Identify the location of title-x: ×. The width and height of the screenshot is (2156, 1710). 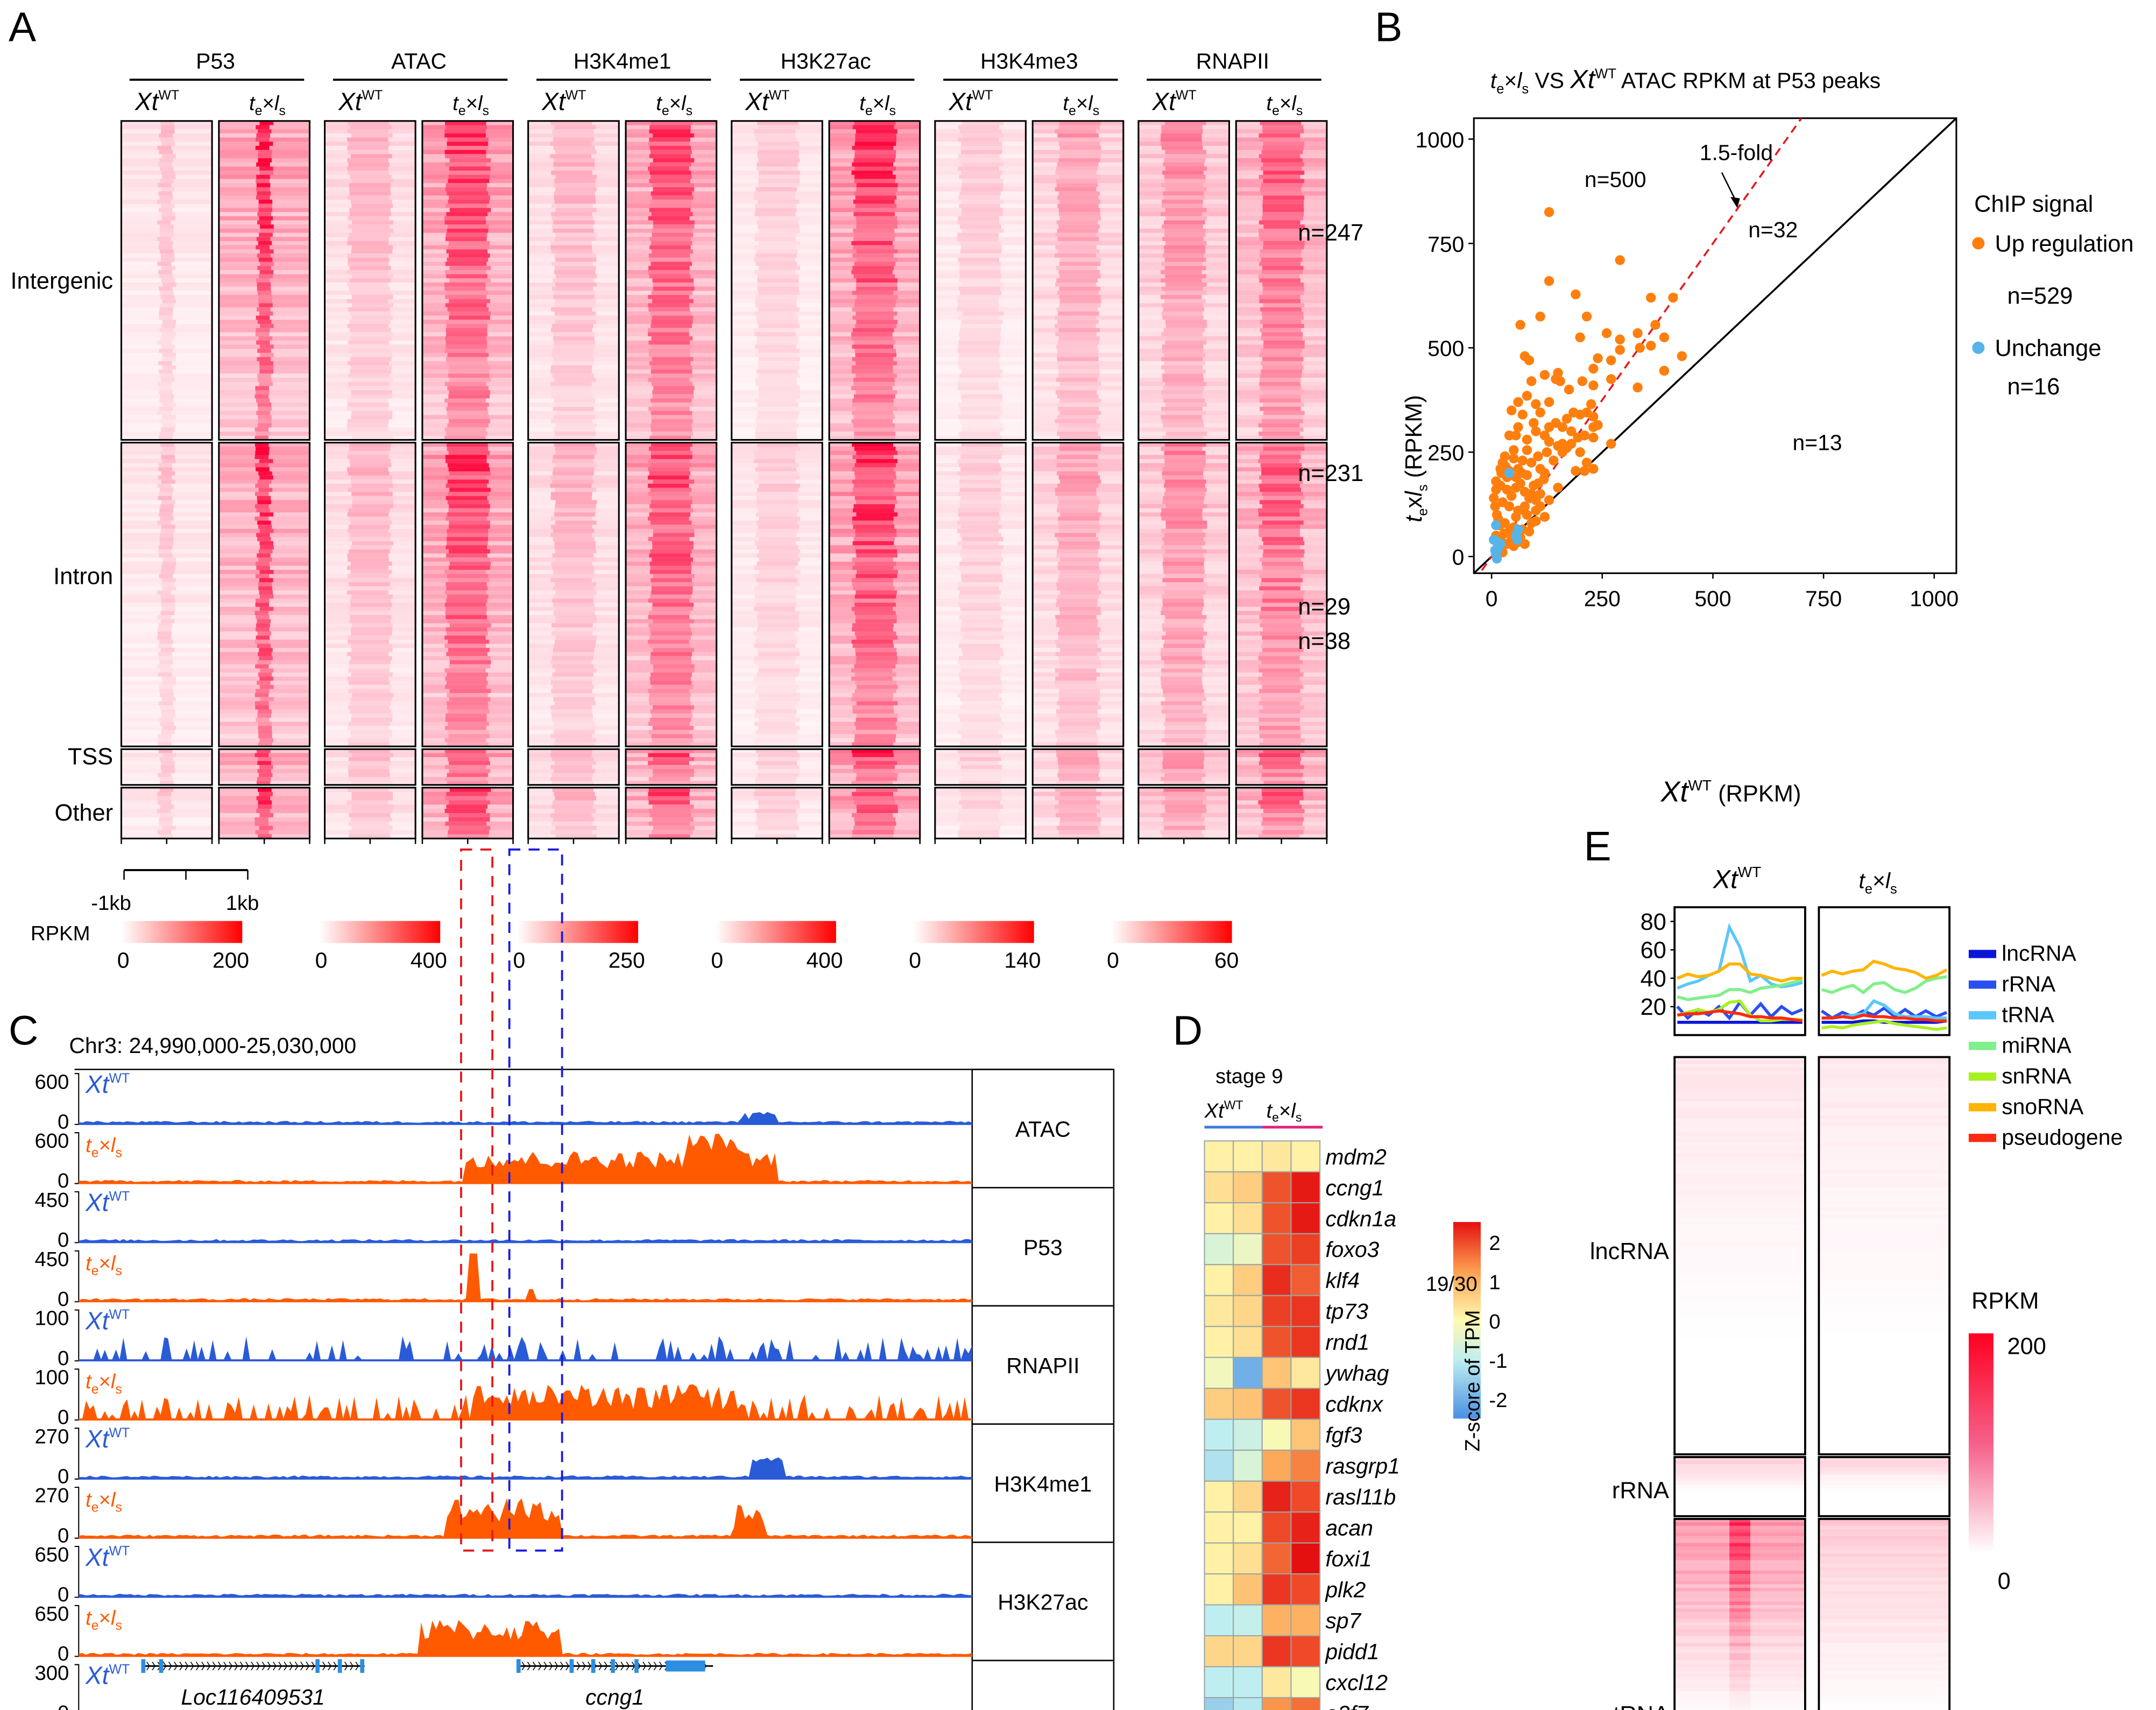
(1510, 80).